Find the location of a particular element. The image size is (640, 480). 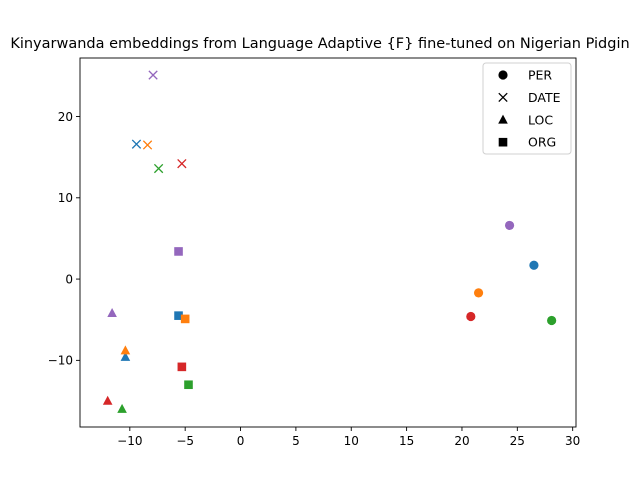

y-tick-label: 0 is located at coordinates (69, 279).